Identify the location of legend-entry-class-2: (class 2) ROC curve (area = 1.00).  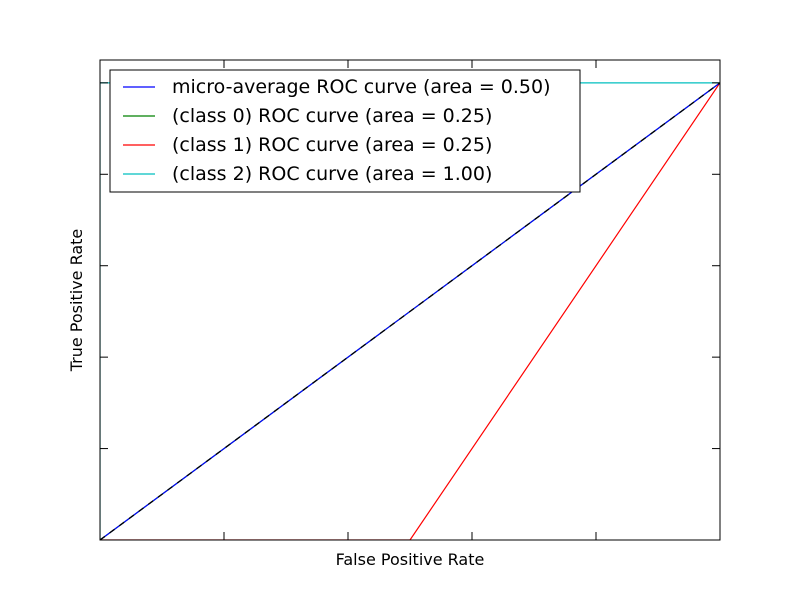
(307, 174).